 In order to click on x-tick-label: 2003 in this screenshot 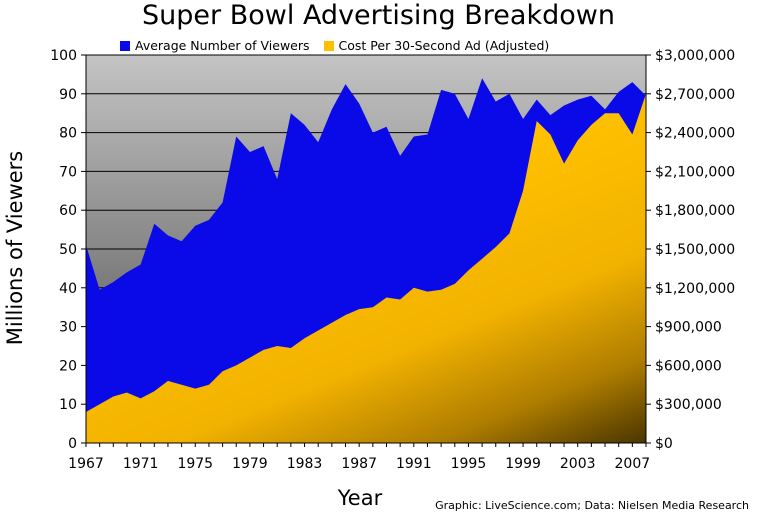, I will do `click(578, 464)`.